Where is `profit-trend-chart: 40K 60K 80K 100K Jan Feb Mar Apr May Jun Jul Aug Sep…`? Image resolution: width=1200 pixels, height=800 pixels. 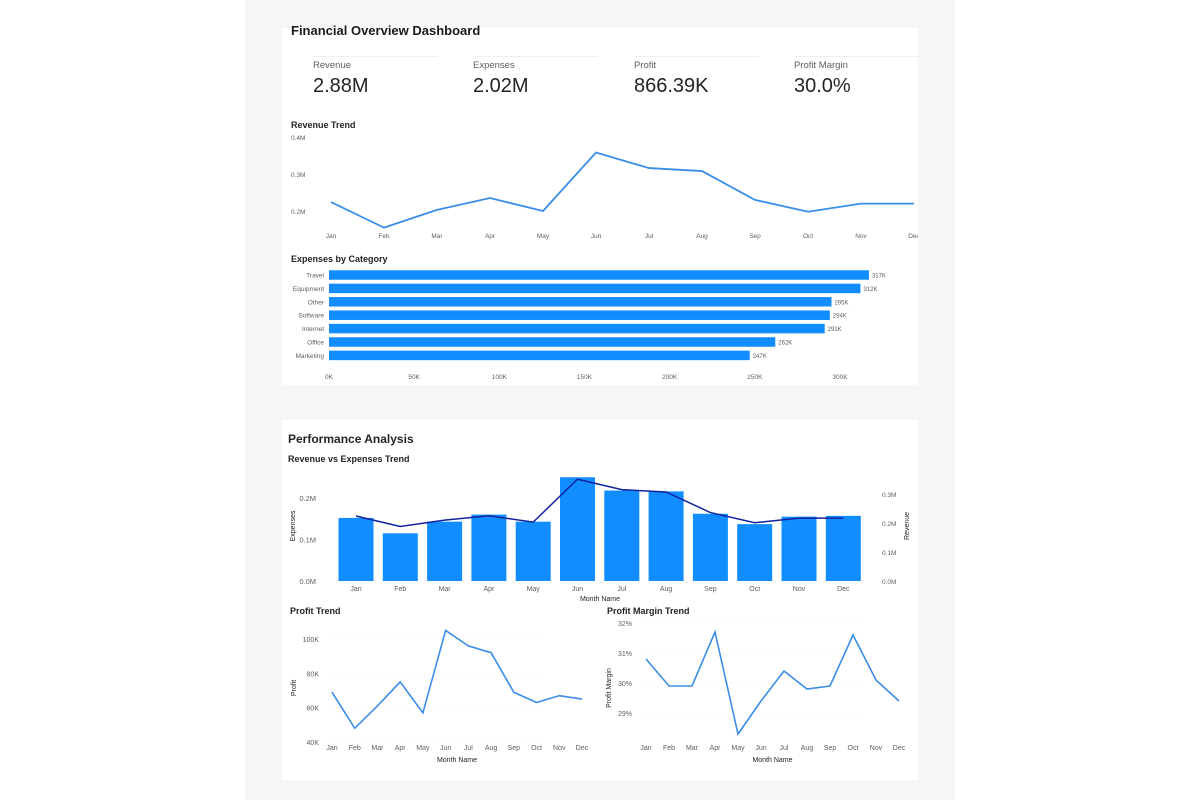
profit-trend-chart: 40K 60K 80K 100K Jan Feb Mar Apr May Jun Jul Aug Sep… is located at coordinates (439, 693).